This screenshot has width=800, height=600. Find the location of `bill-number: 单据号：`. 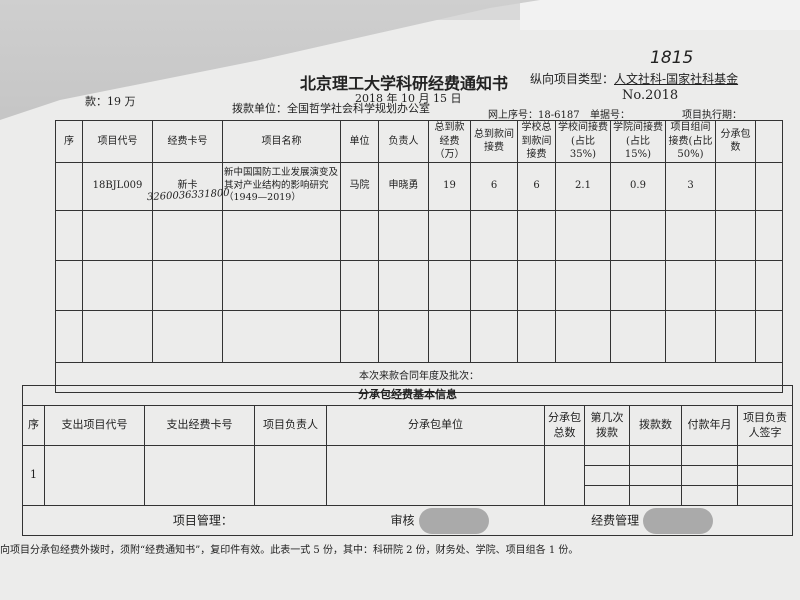

bill-number: 单据号： is located at coordinates (610, 115).